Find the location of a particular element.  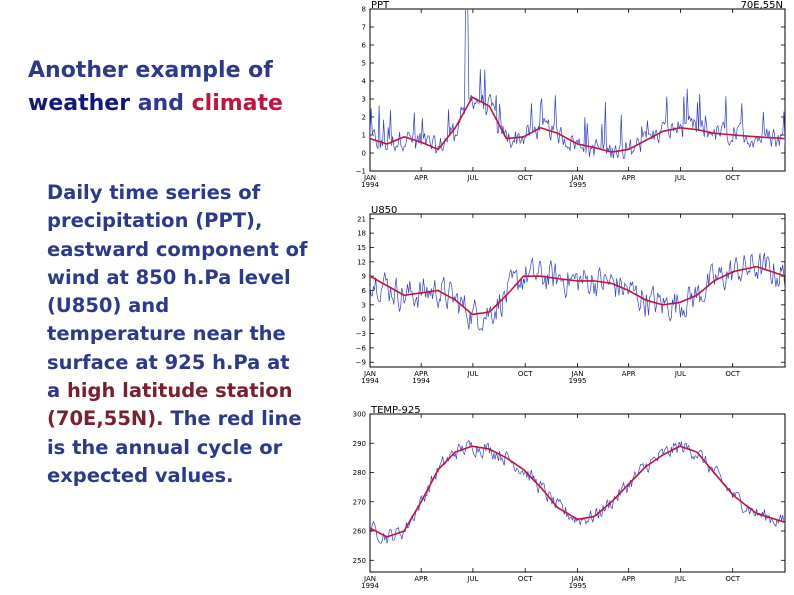

y-tick-label: 7 is located at coordinates (364, 28).